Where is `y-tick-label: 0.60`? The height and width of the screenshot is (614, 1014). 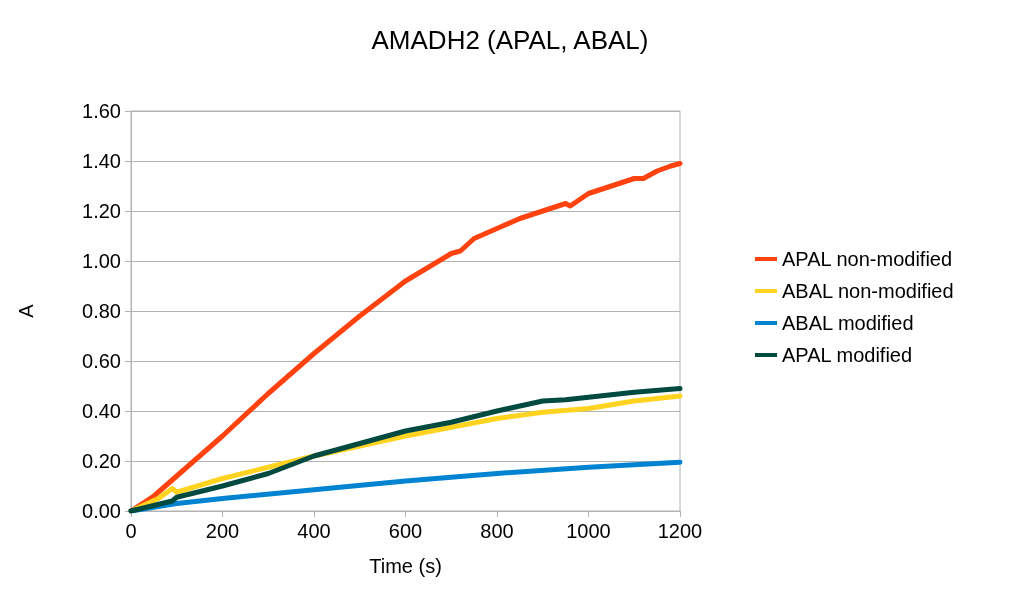 y-tick-label: 0.60 is located at coordinates (101, 361).